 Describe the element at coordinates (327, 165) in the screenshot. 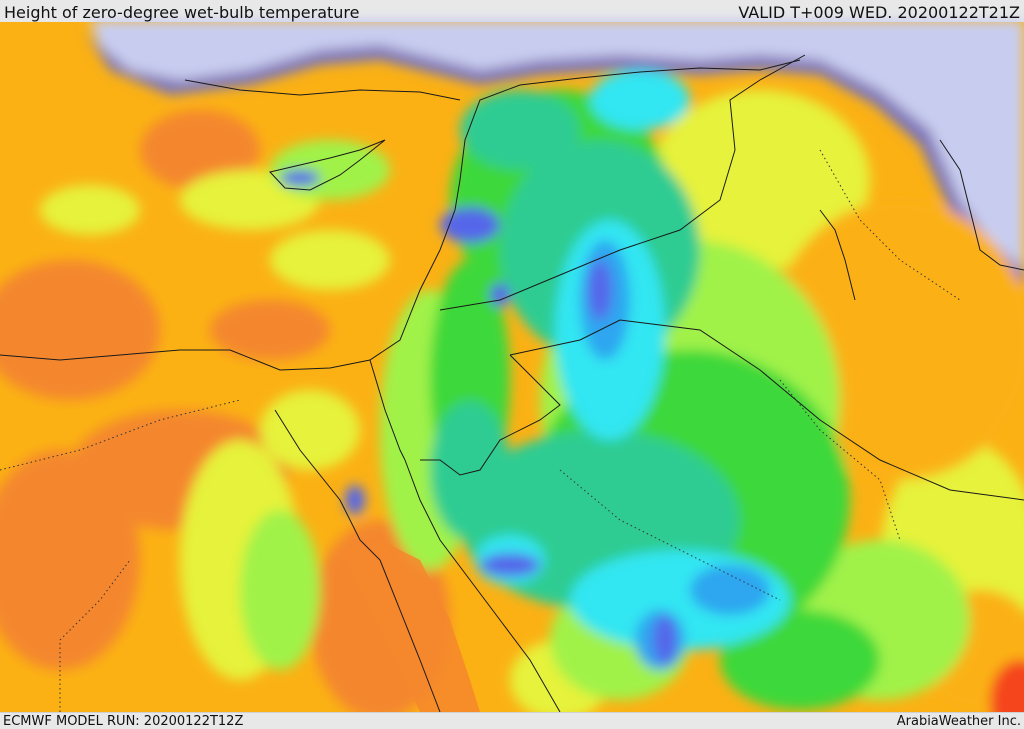

I see `cyprus-outline` at that location.